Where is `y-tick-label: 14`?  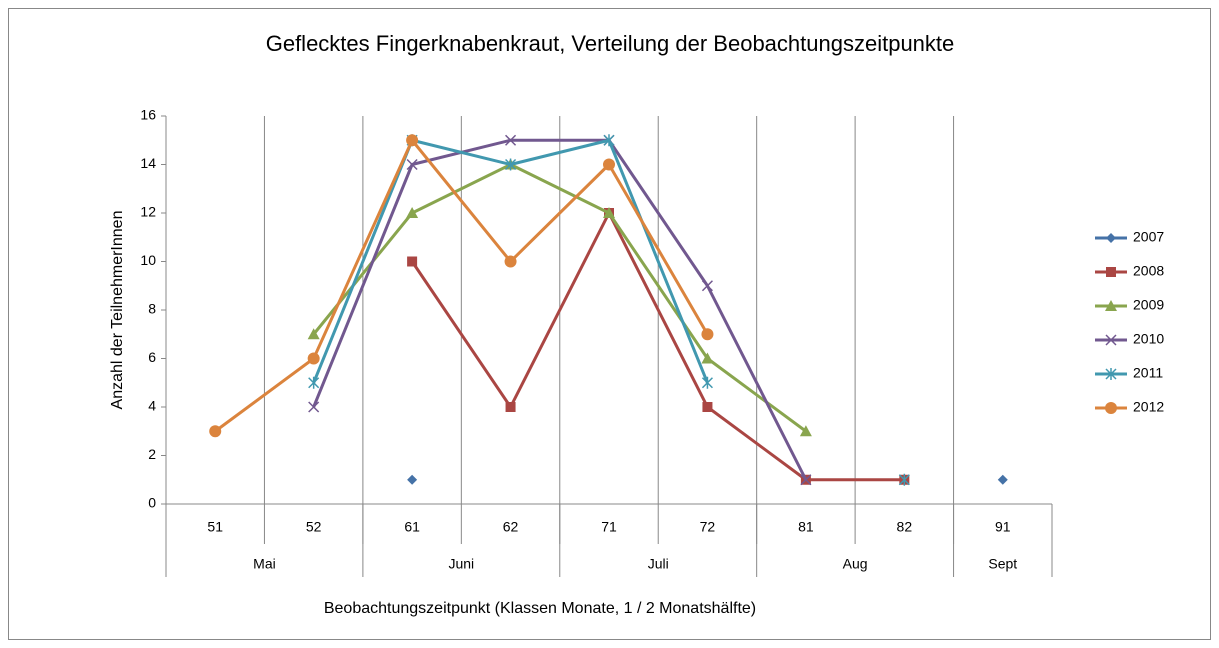
y-tick-label: 14 is located at coordinates (148, 163).